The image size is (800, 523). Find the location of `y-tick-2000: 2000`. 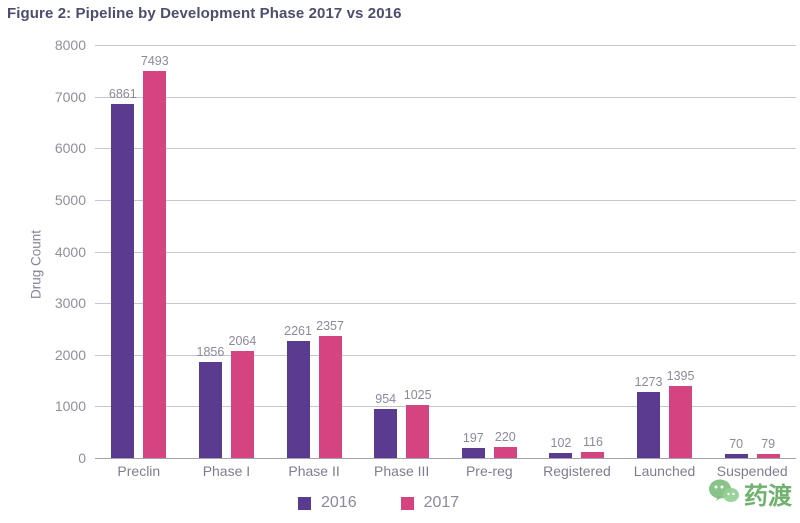

y-tick-2000: 2000 is located at coordinates (70, 354).